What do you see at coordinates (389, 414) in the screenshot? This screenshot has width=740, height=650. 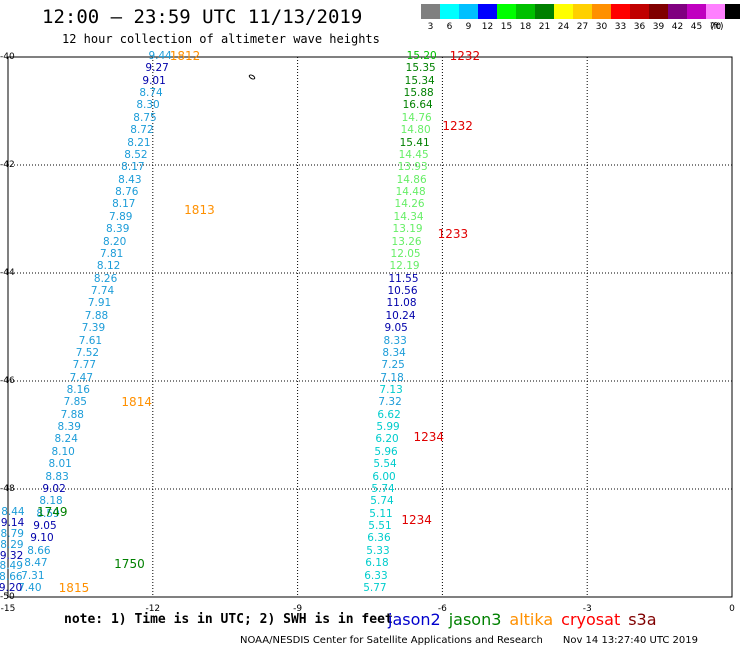 I see `wave-height-value: 6.62` at bounding box center [389, 414].